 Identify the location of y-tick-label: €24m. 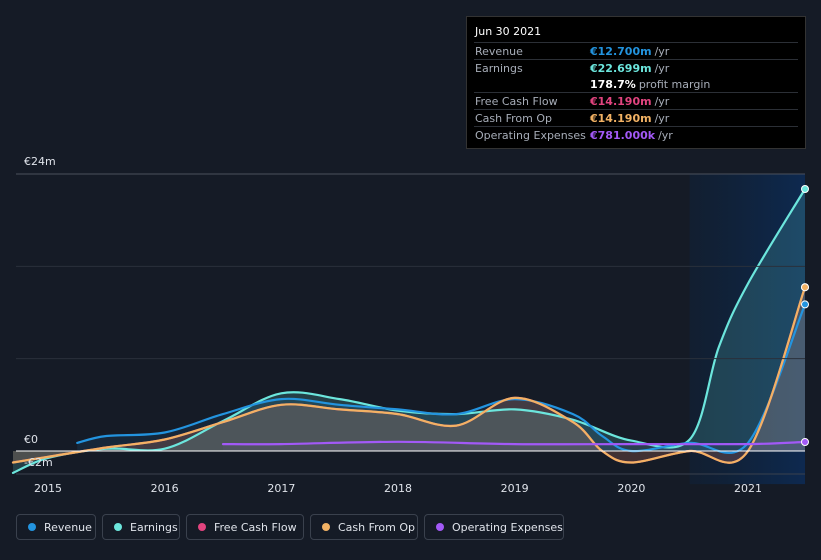
(40, 161).